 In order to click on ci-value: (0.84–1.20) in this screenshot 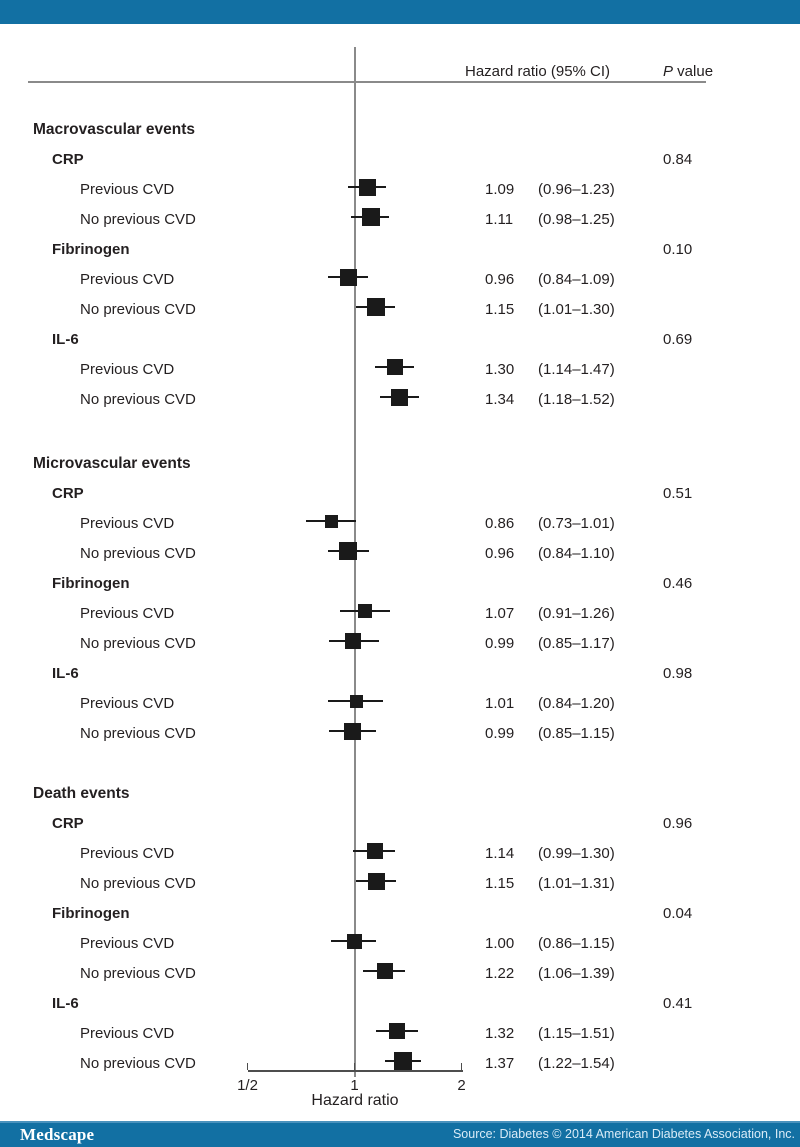, I will do `click(576, 703)`.